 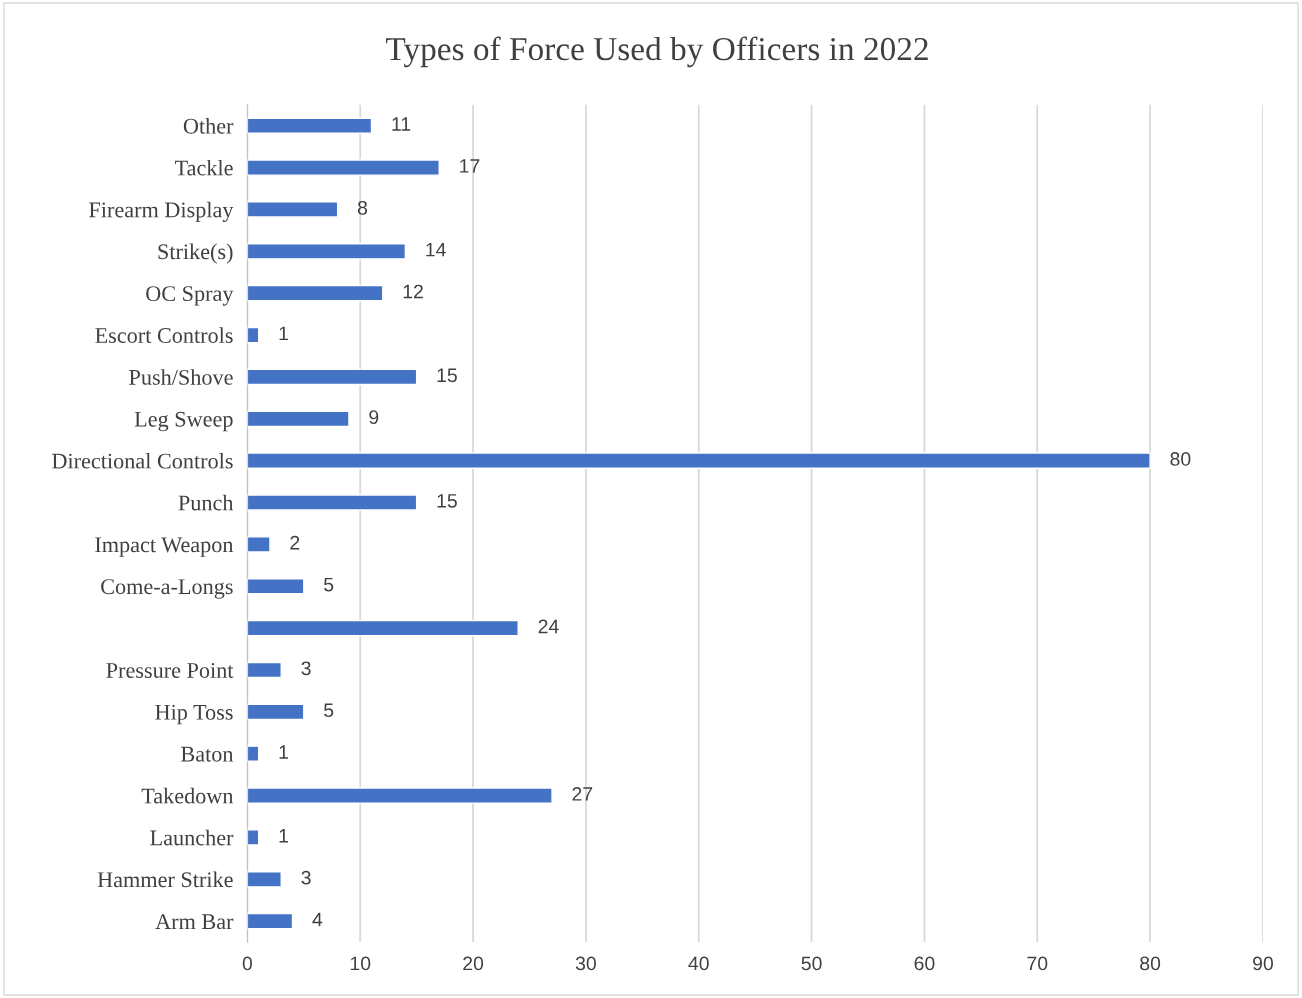 What do you see at coordinates (470, 166) in the screenshot?
I see `data-label: 17` at bounding box center [470, 166].